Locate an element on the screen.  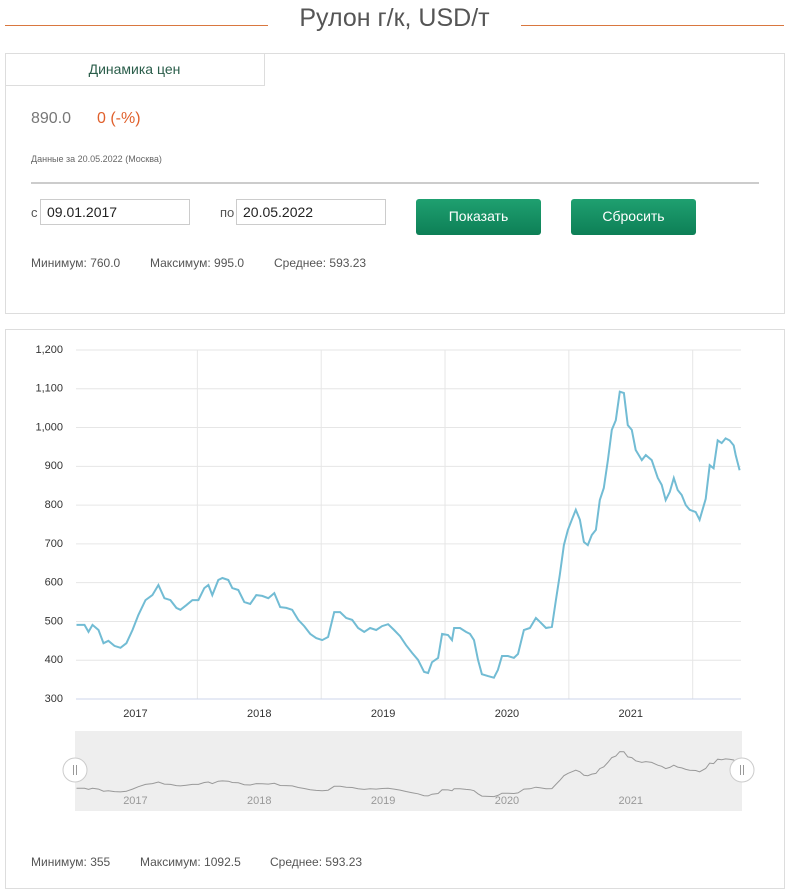
reset-button: Сбросить is located at coordinates (633, 217).